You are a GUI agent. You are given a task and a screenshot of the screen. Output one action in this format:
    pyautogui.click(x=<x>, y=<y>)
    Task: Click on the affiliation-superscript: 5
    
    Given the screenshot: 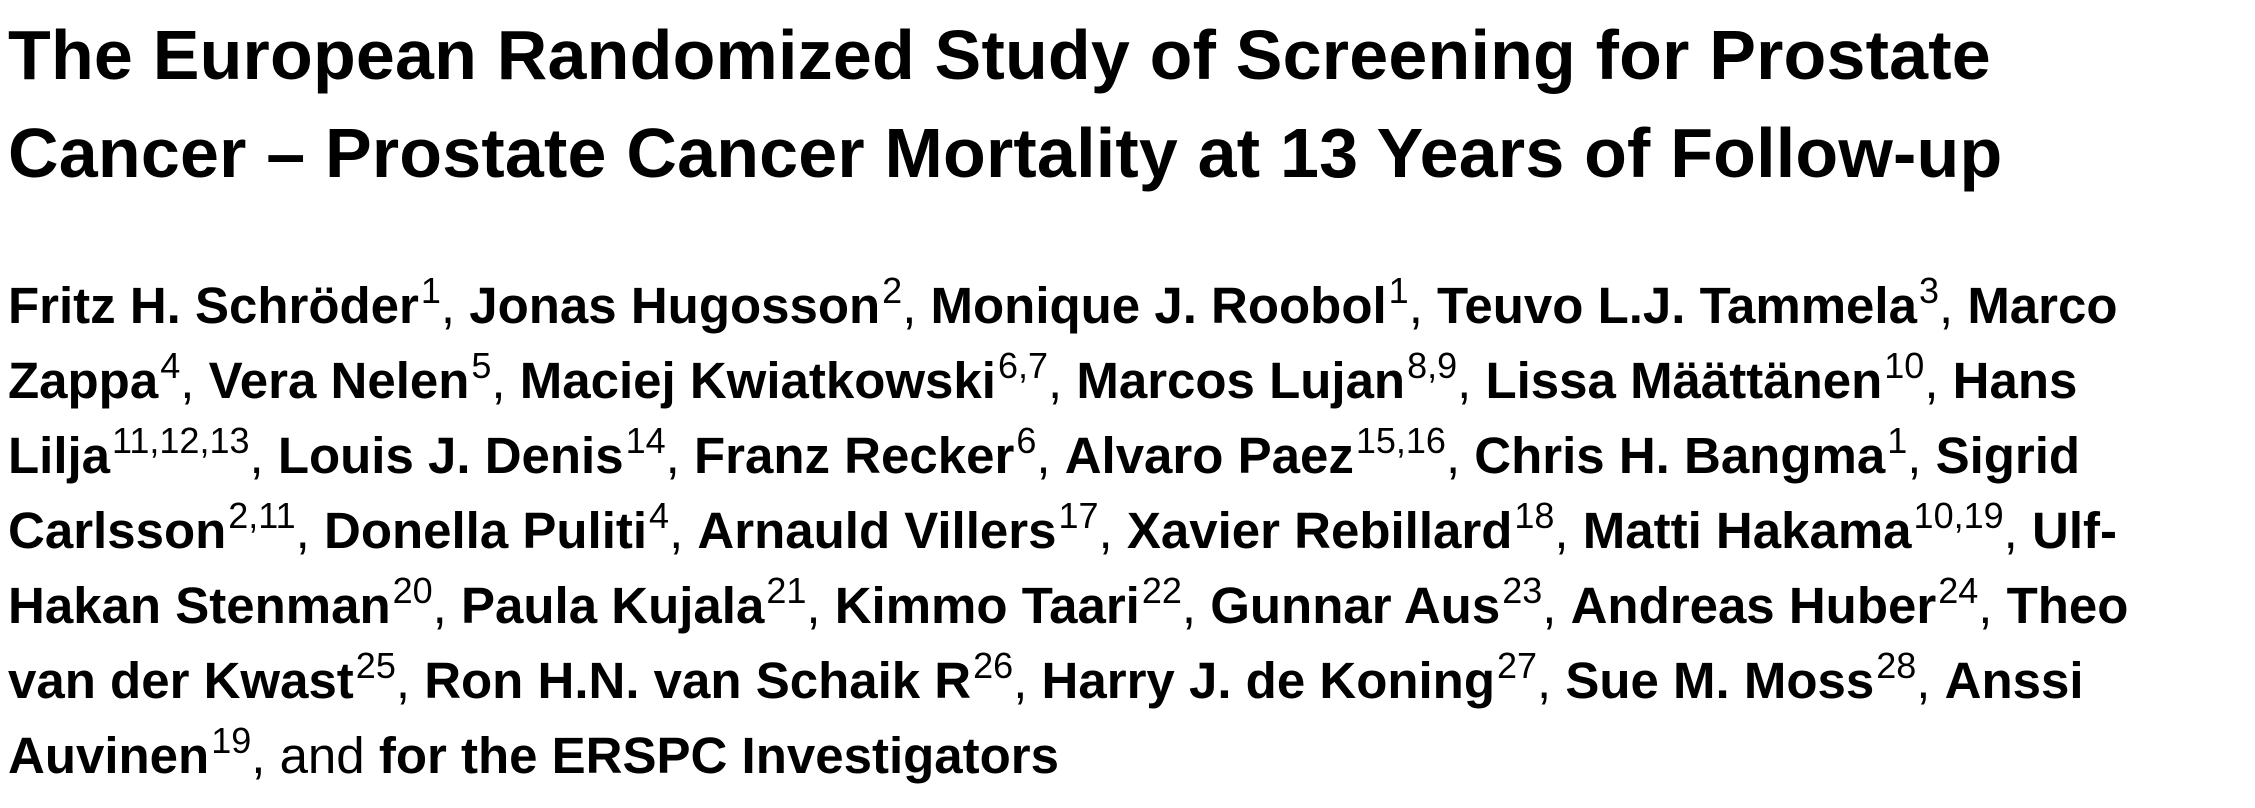 What is the action you would take?
    pyautogui.click(x=481, y=365)
    